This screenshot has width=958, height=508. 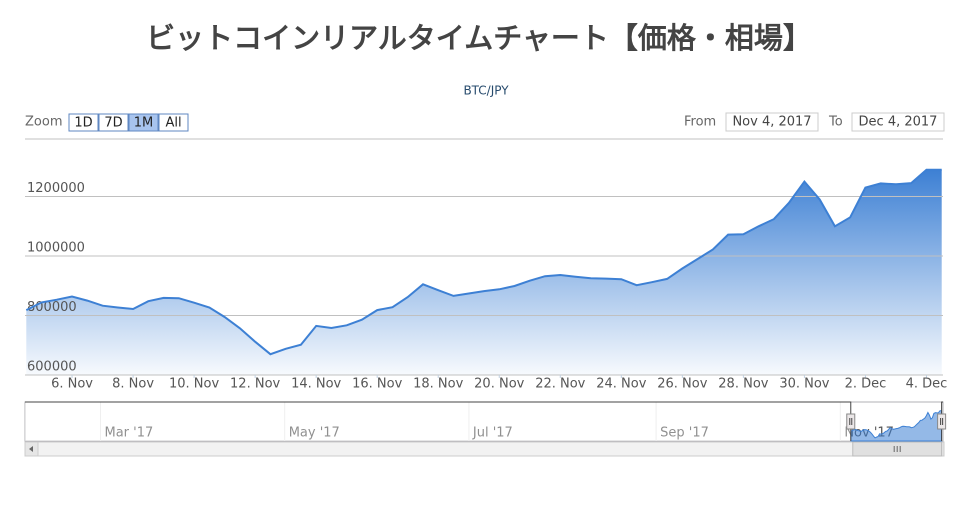 I want to click on x-tick-label: 18. Nov, so click(x=438, y=384).